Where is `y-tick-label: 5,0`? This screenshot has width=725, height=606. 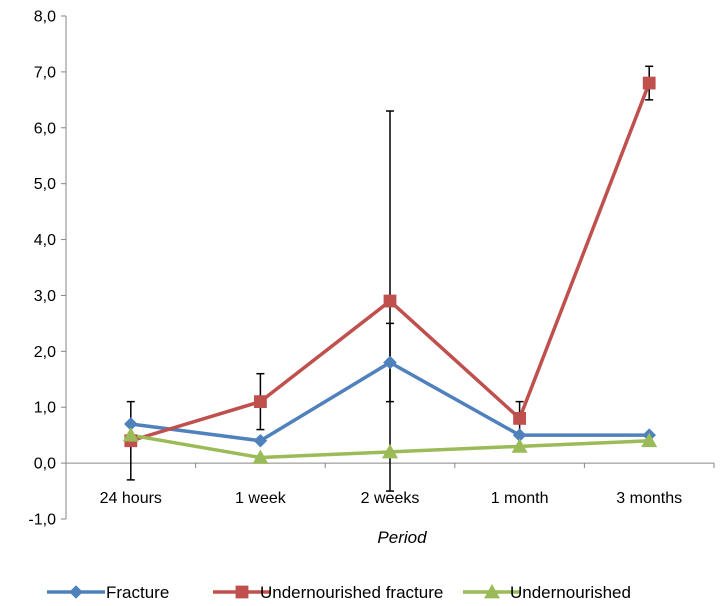
y-tick-label: 5,0 is located at coordinates (45, 184).